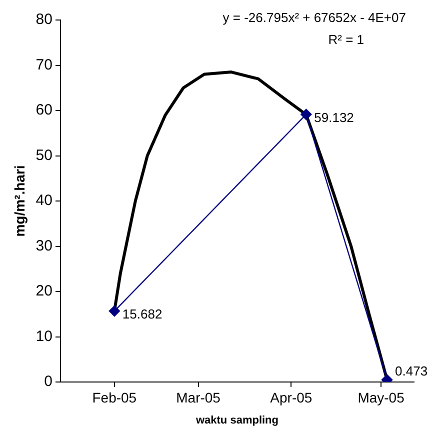  I want to click on y-tick-label: 80, so click(44, 19).